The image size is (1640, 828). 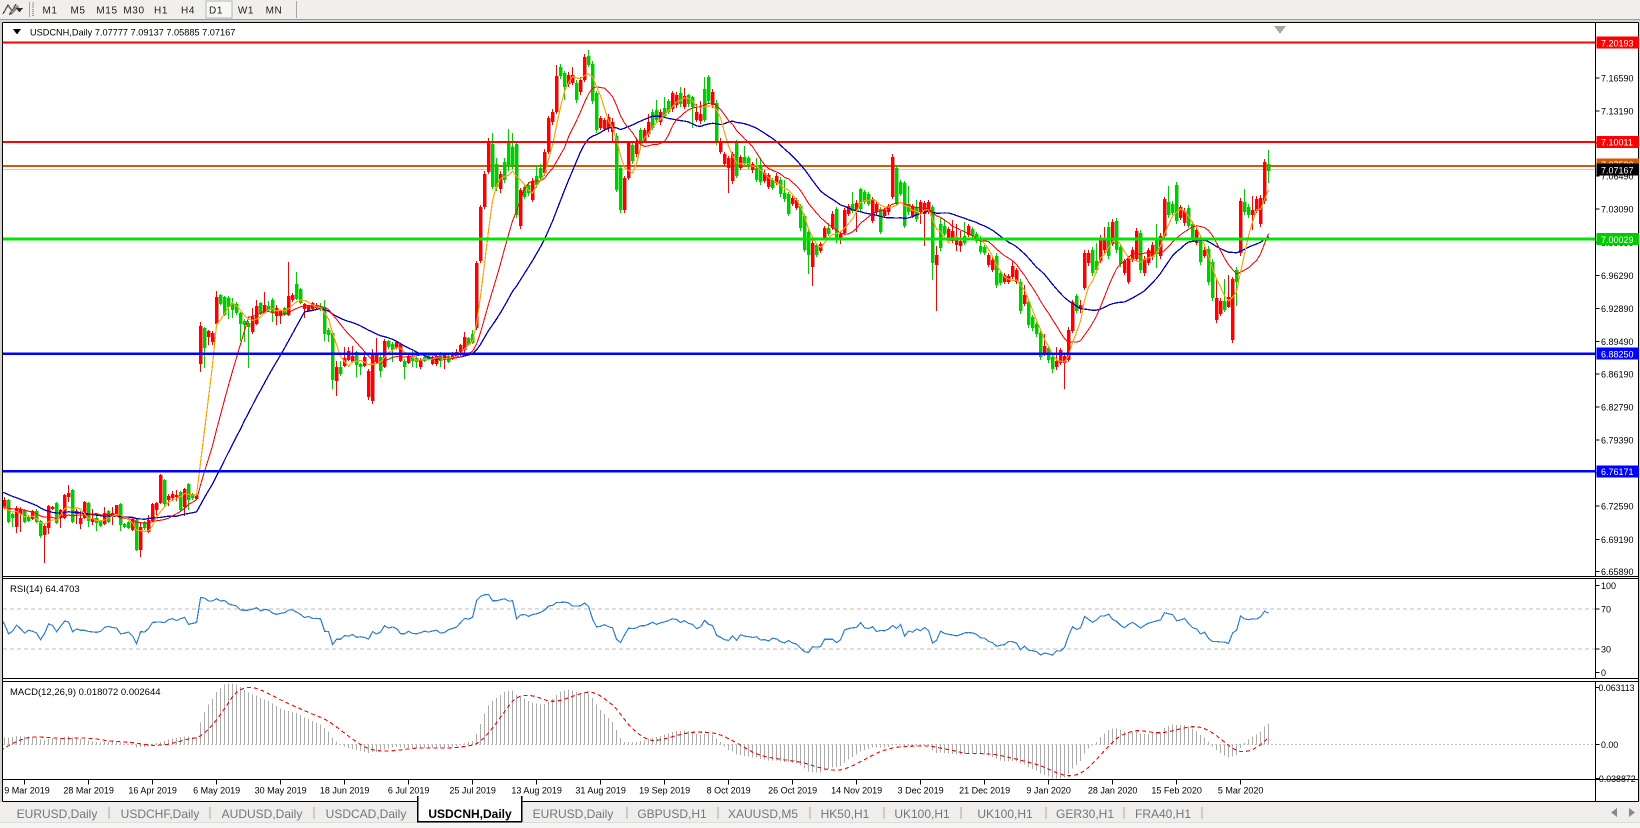 What do you see at coordinates (1617, 572) in the screenshot?
I see `svg-text: 6.65890` at bounding box center [1617, 572].